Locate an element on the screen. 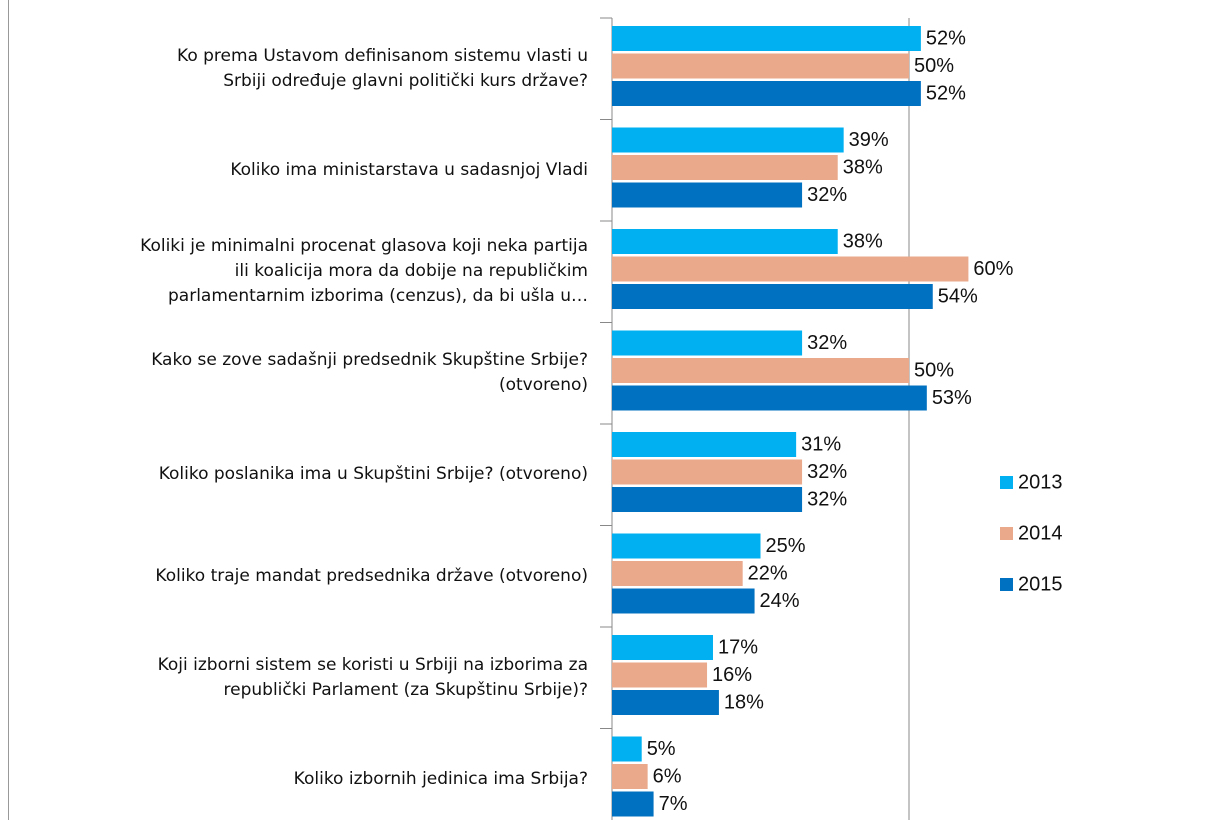 Image resolution: width=1206 pixels, height=820 pixels. value-label: 25% is located at coordinates (786, 546).